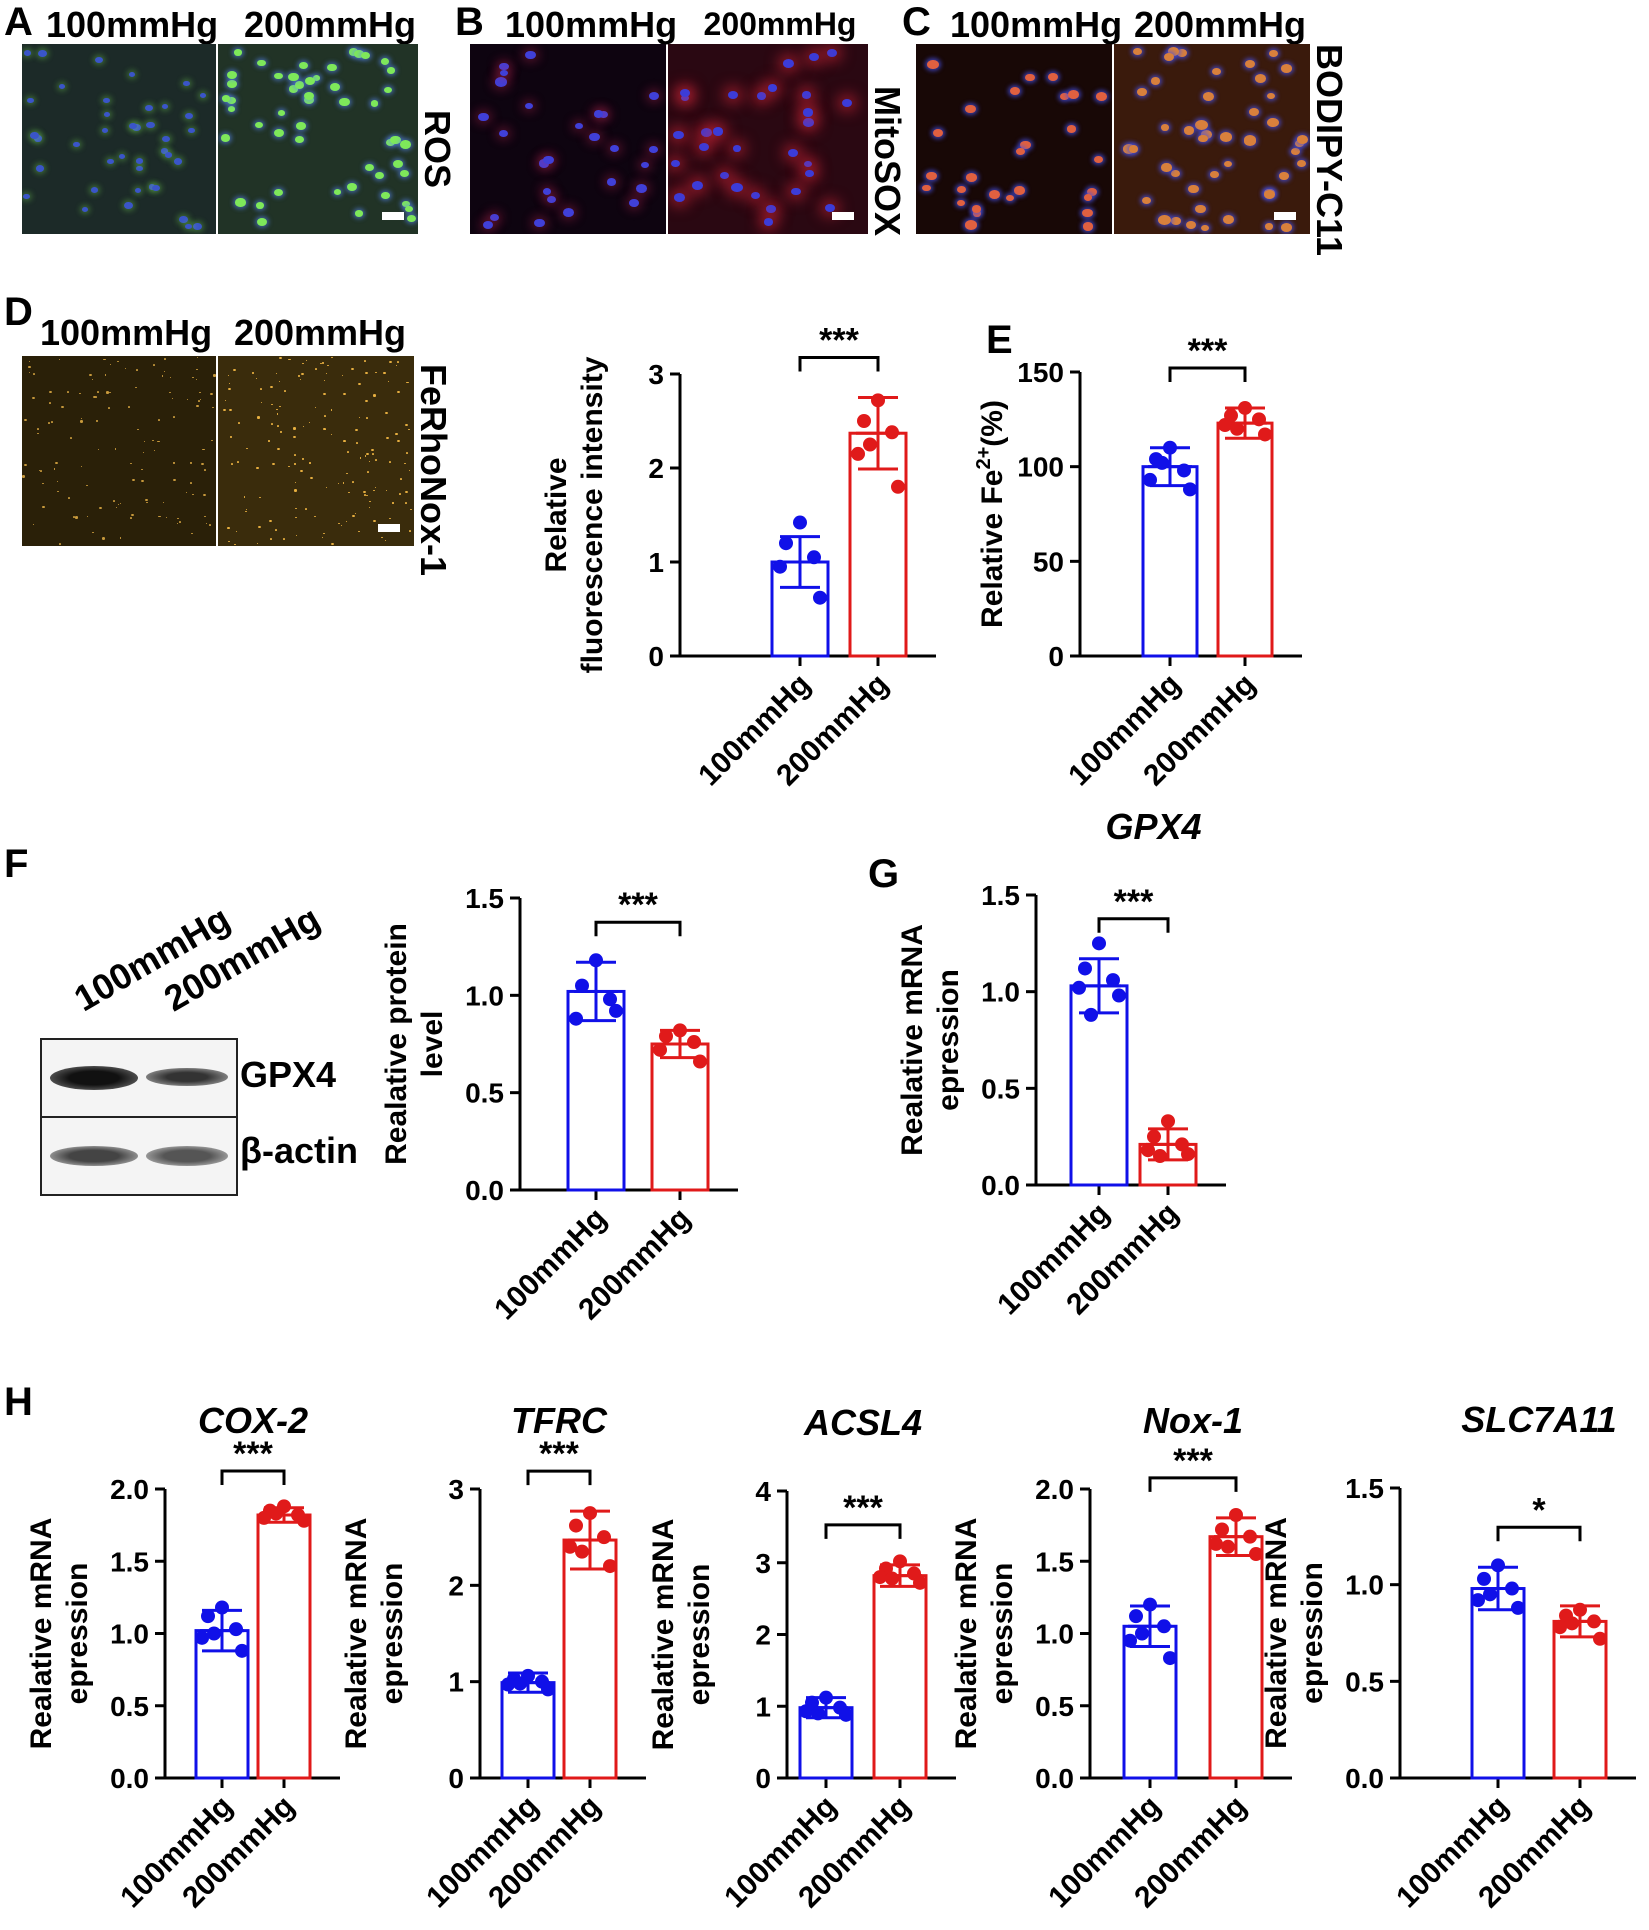 Image resolution: width=1649 pixels, height=1930 pixels. Describe the element at coordinates (288, 1074) in the screenshot. I see `blot-label-gpx4: GPX4` at that location.